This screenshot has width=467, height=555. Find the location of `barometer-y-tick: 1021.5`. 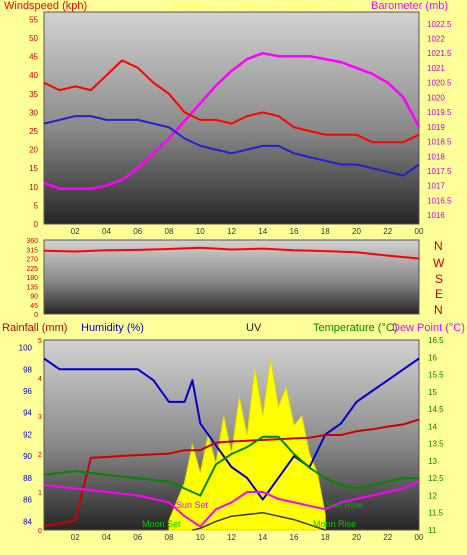

barometer-y-tick: 1021.5 is located at coordinates (439, 53).